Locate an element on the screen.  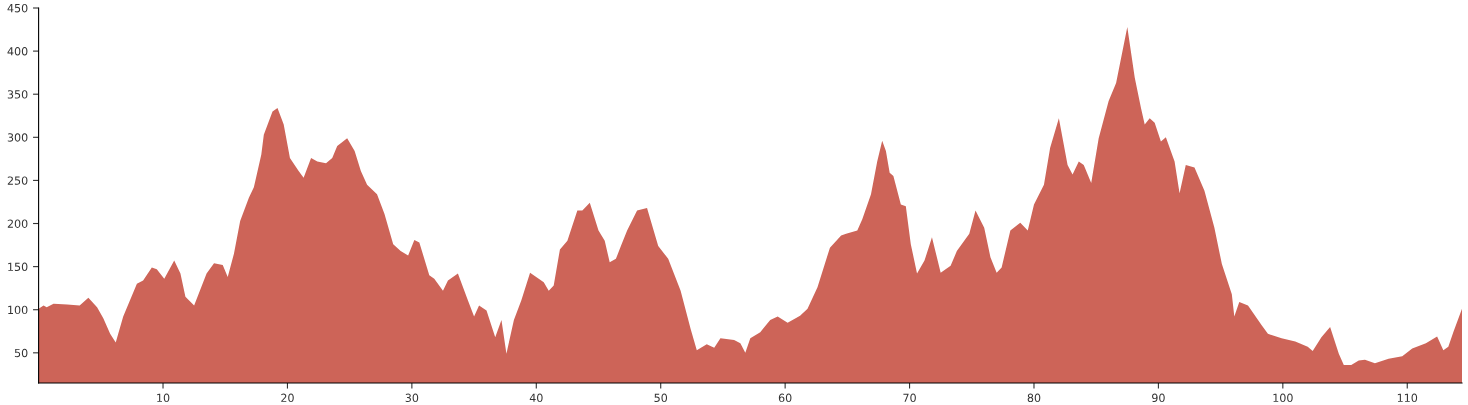
x-tick-label: 30 is located at coordinates (412, 398).